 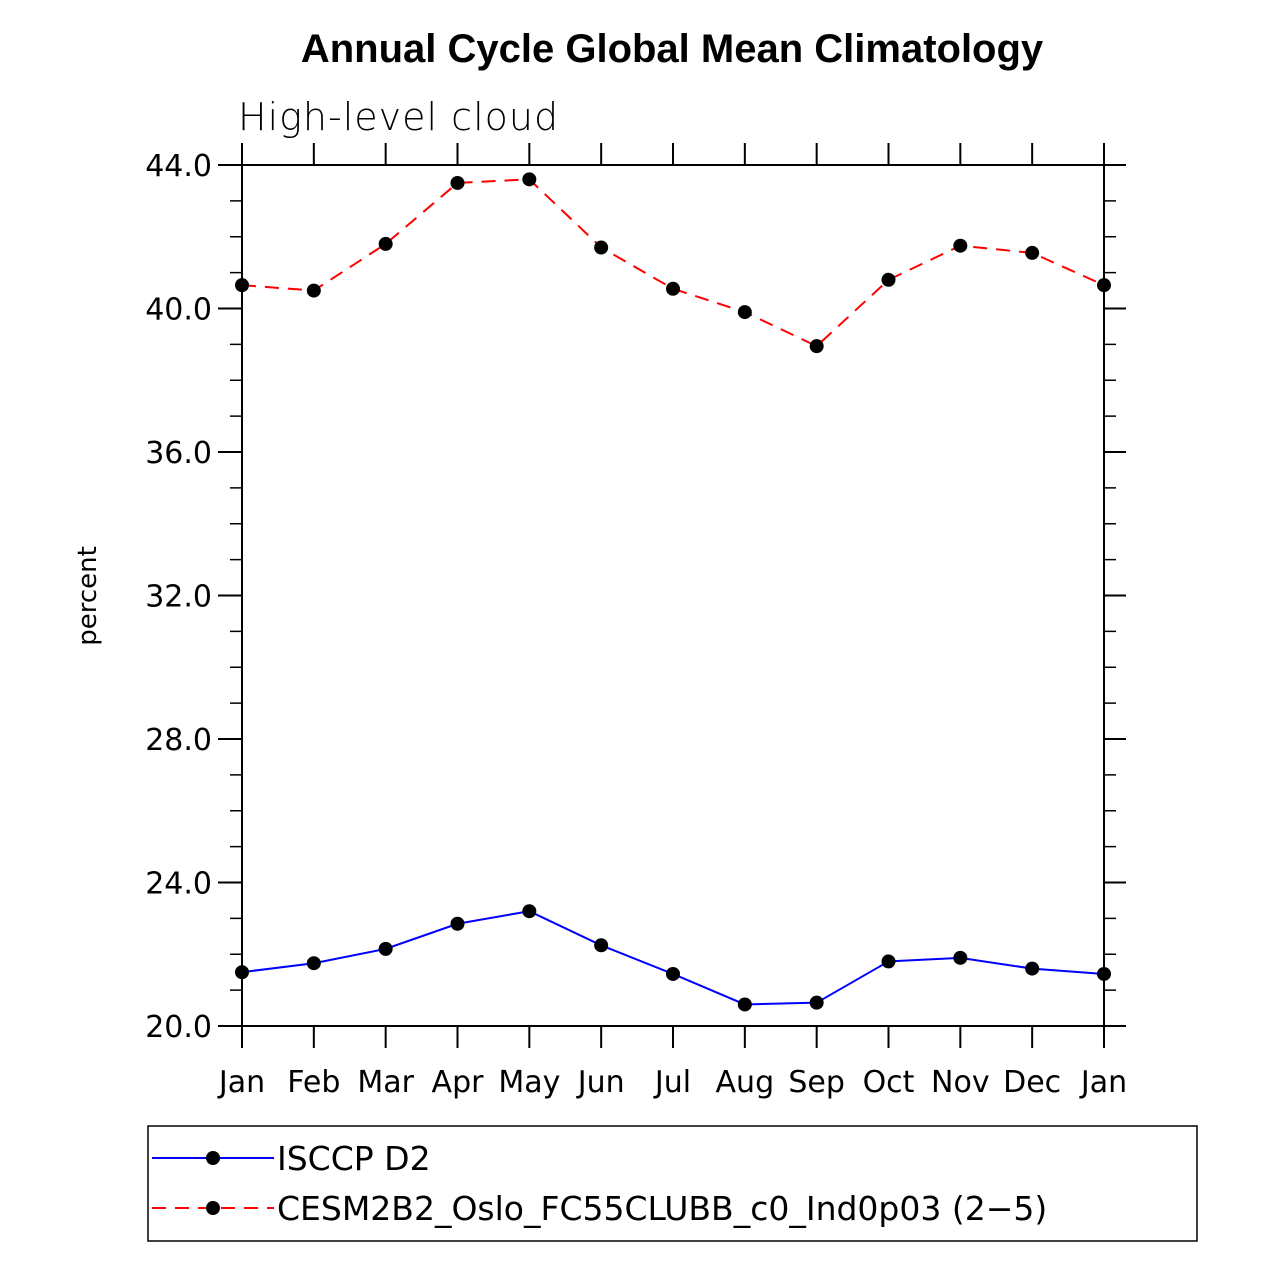 What do you see at coordinates (529, 1082) in the screenshot?
I see `x-tick-label: May` at bounding box center [529, 1082].